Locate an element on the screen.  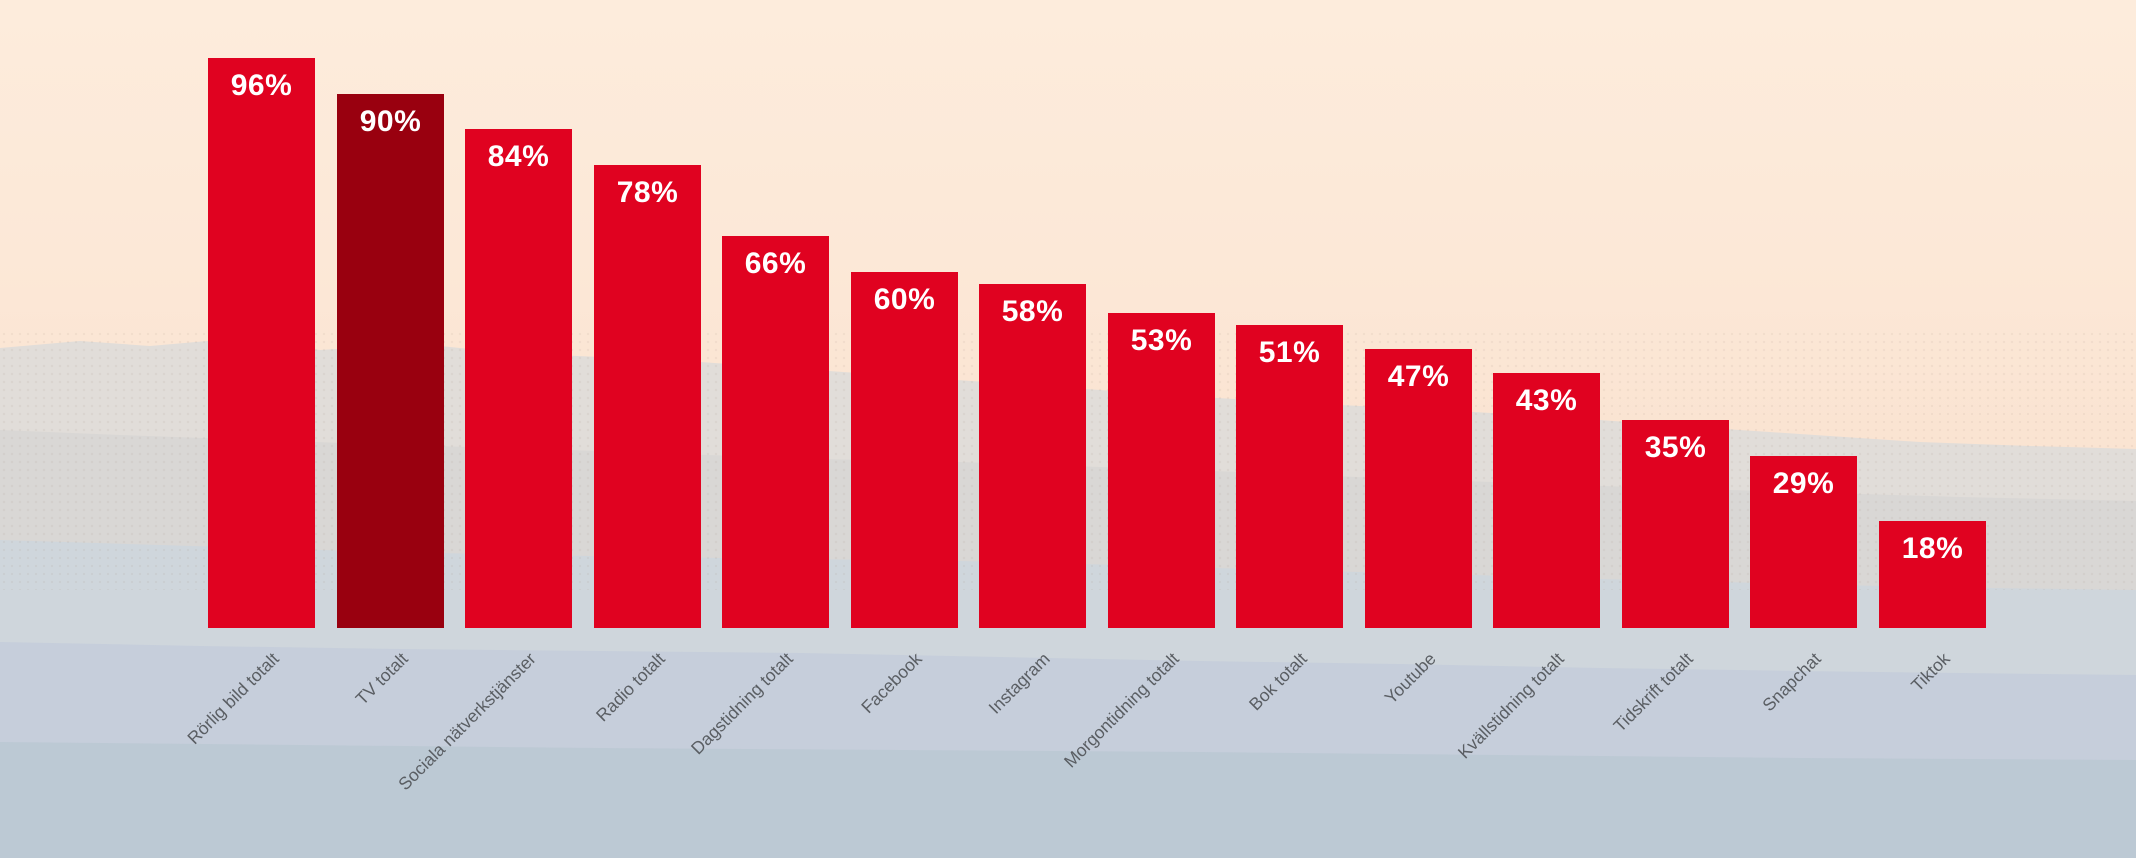
bar-instagram: 58% is located at coordinates (1032, 456).